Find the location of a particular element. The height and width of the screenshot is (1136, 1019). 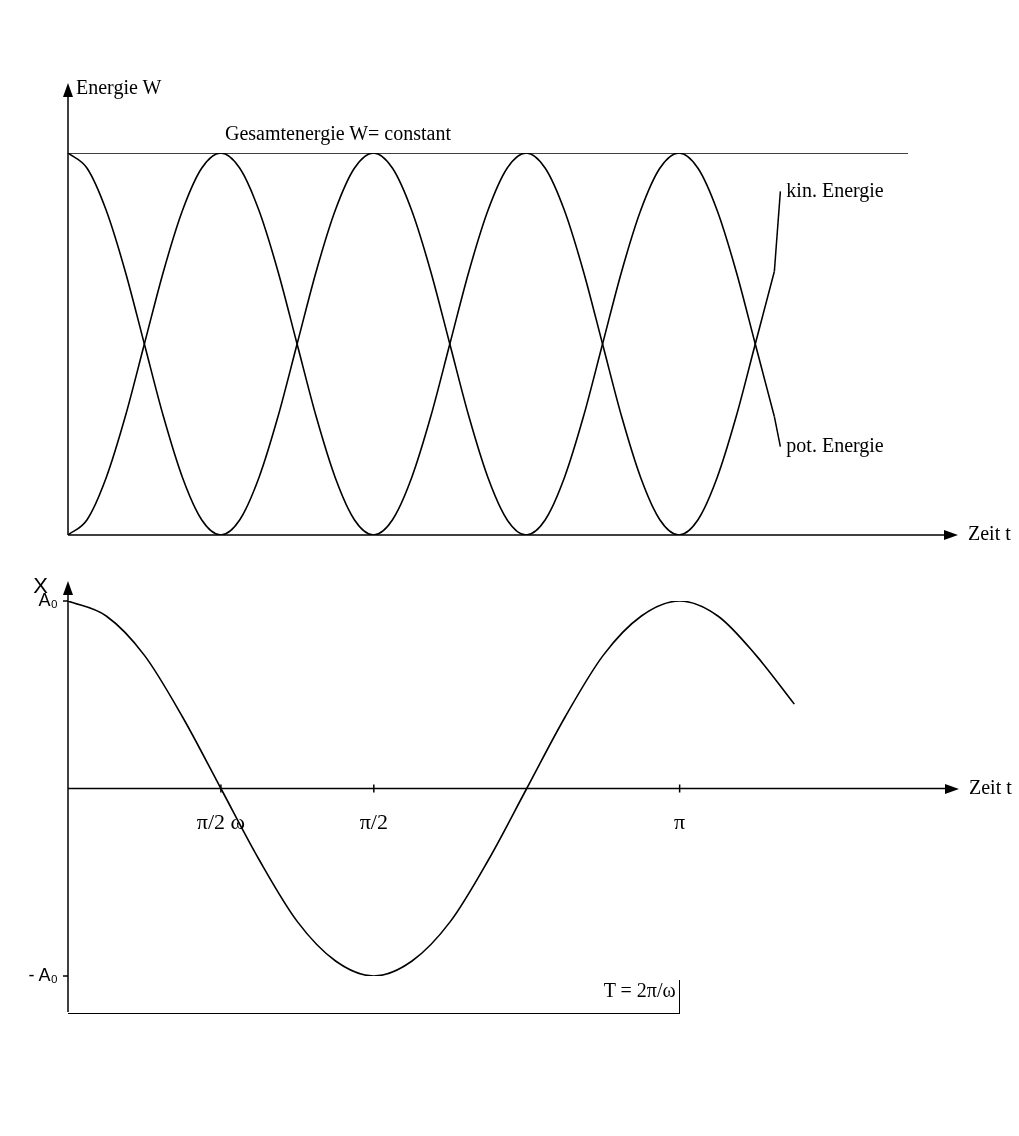

legend-label: pot. Energie is located at coordinates (835, 445).